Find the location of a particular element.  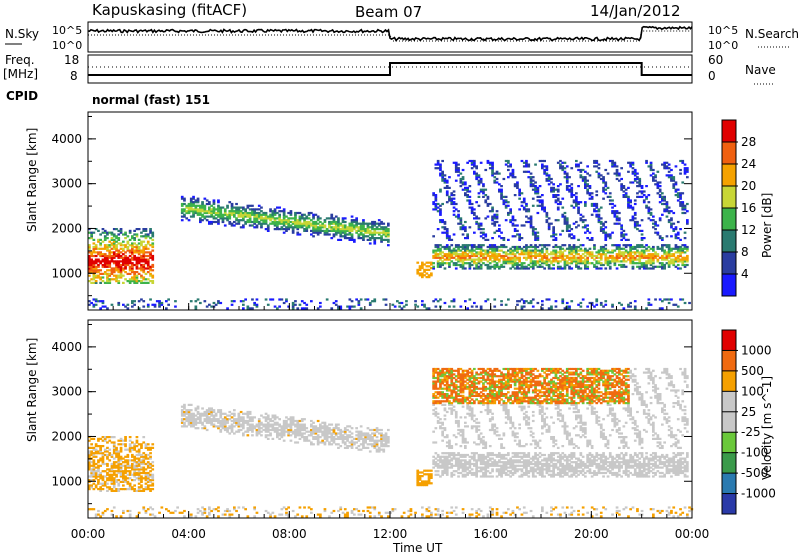

colorbar-tick-label: 16 is located at coordinates (748, 208).